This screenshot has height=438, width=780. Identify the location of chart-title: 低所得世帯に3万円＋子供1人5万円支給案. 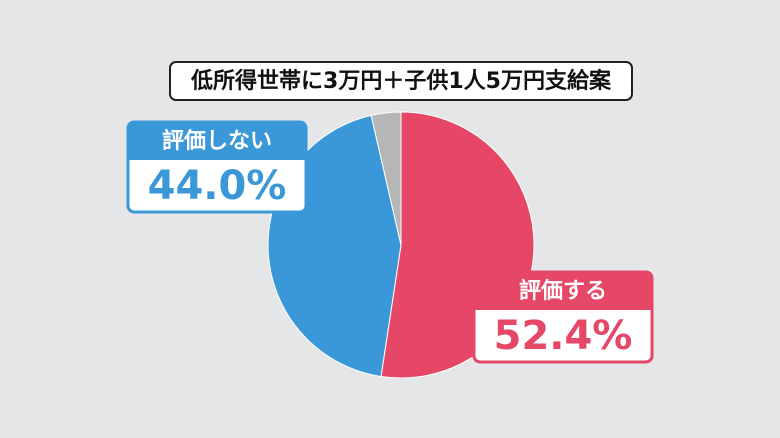
(401, 81).